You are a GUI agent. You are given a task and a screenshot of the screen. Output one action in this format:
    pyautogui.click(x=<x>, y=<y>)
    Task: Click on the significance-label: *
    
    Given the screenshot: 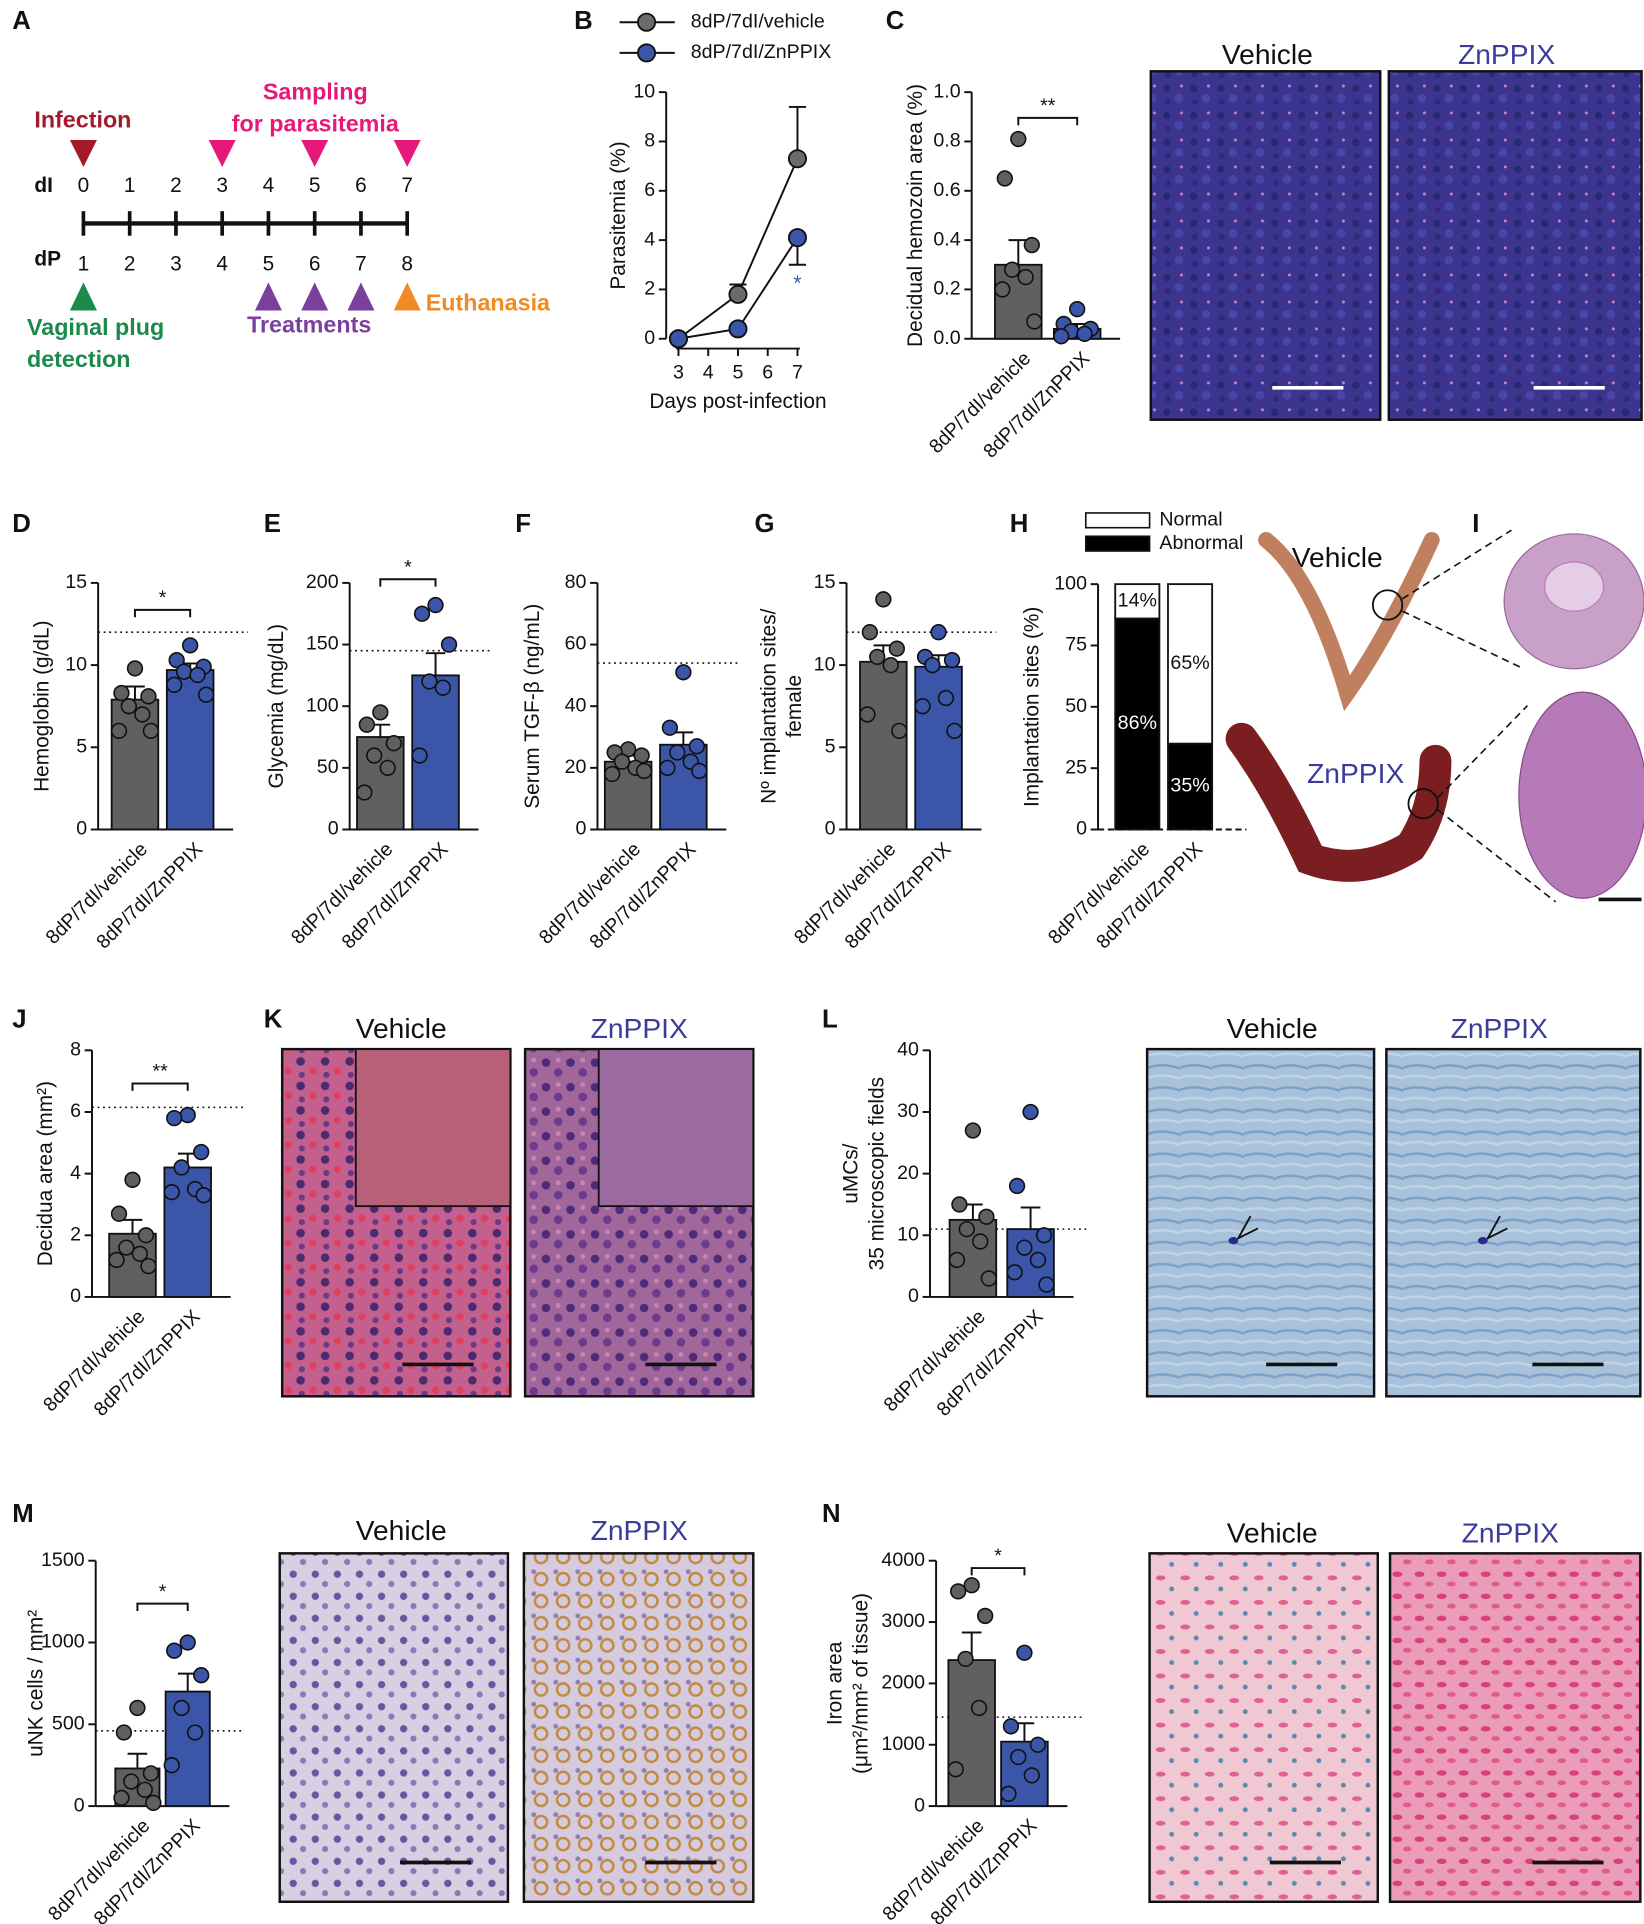 What is the action you would take?
    pyautogui.click(x=163, y=598)
    